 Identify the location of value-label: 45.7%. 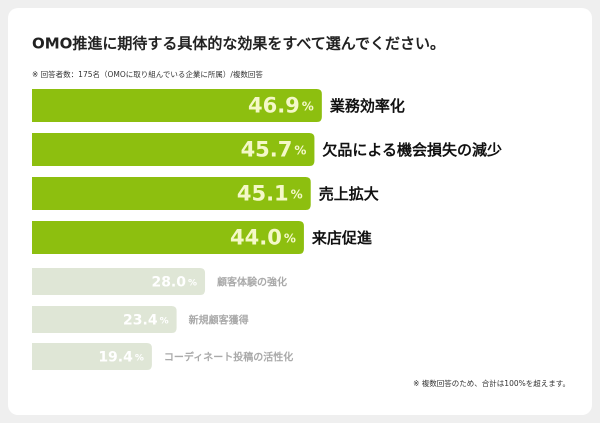
(274, 150).